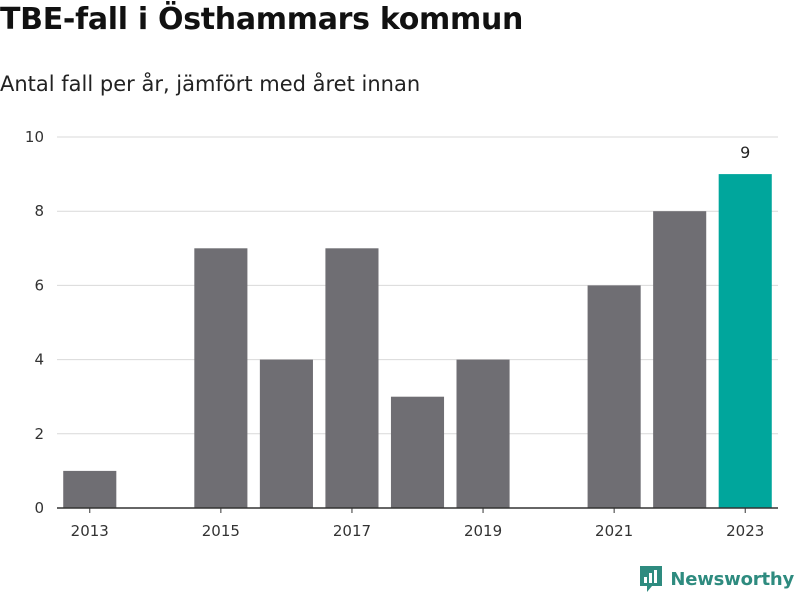 Image resolution: width=800 pixels, height=600 pixels. Describe the element at coordinates (262, 19) in the screenshot. I see `chart-title: TBE-fall i Östhammars kommun` at that location.